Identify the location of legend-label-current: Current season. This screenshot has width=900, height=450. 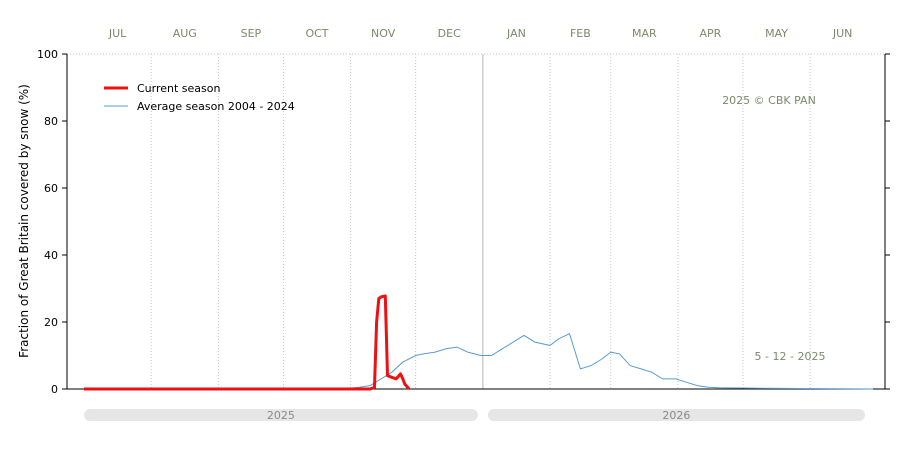
(179, 88).